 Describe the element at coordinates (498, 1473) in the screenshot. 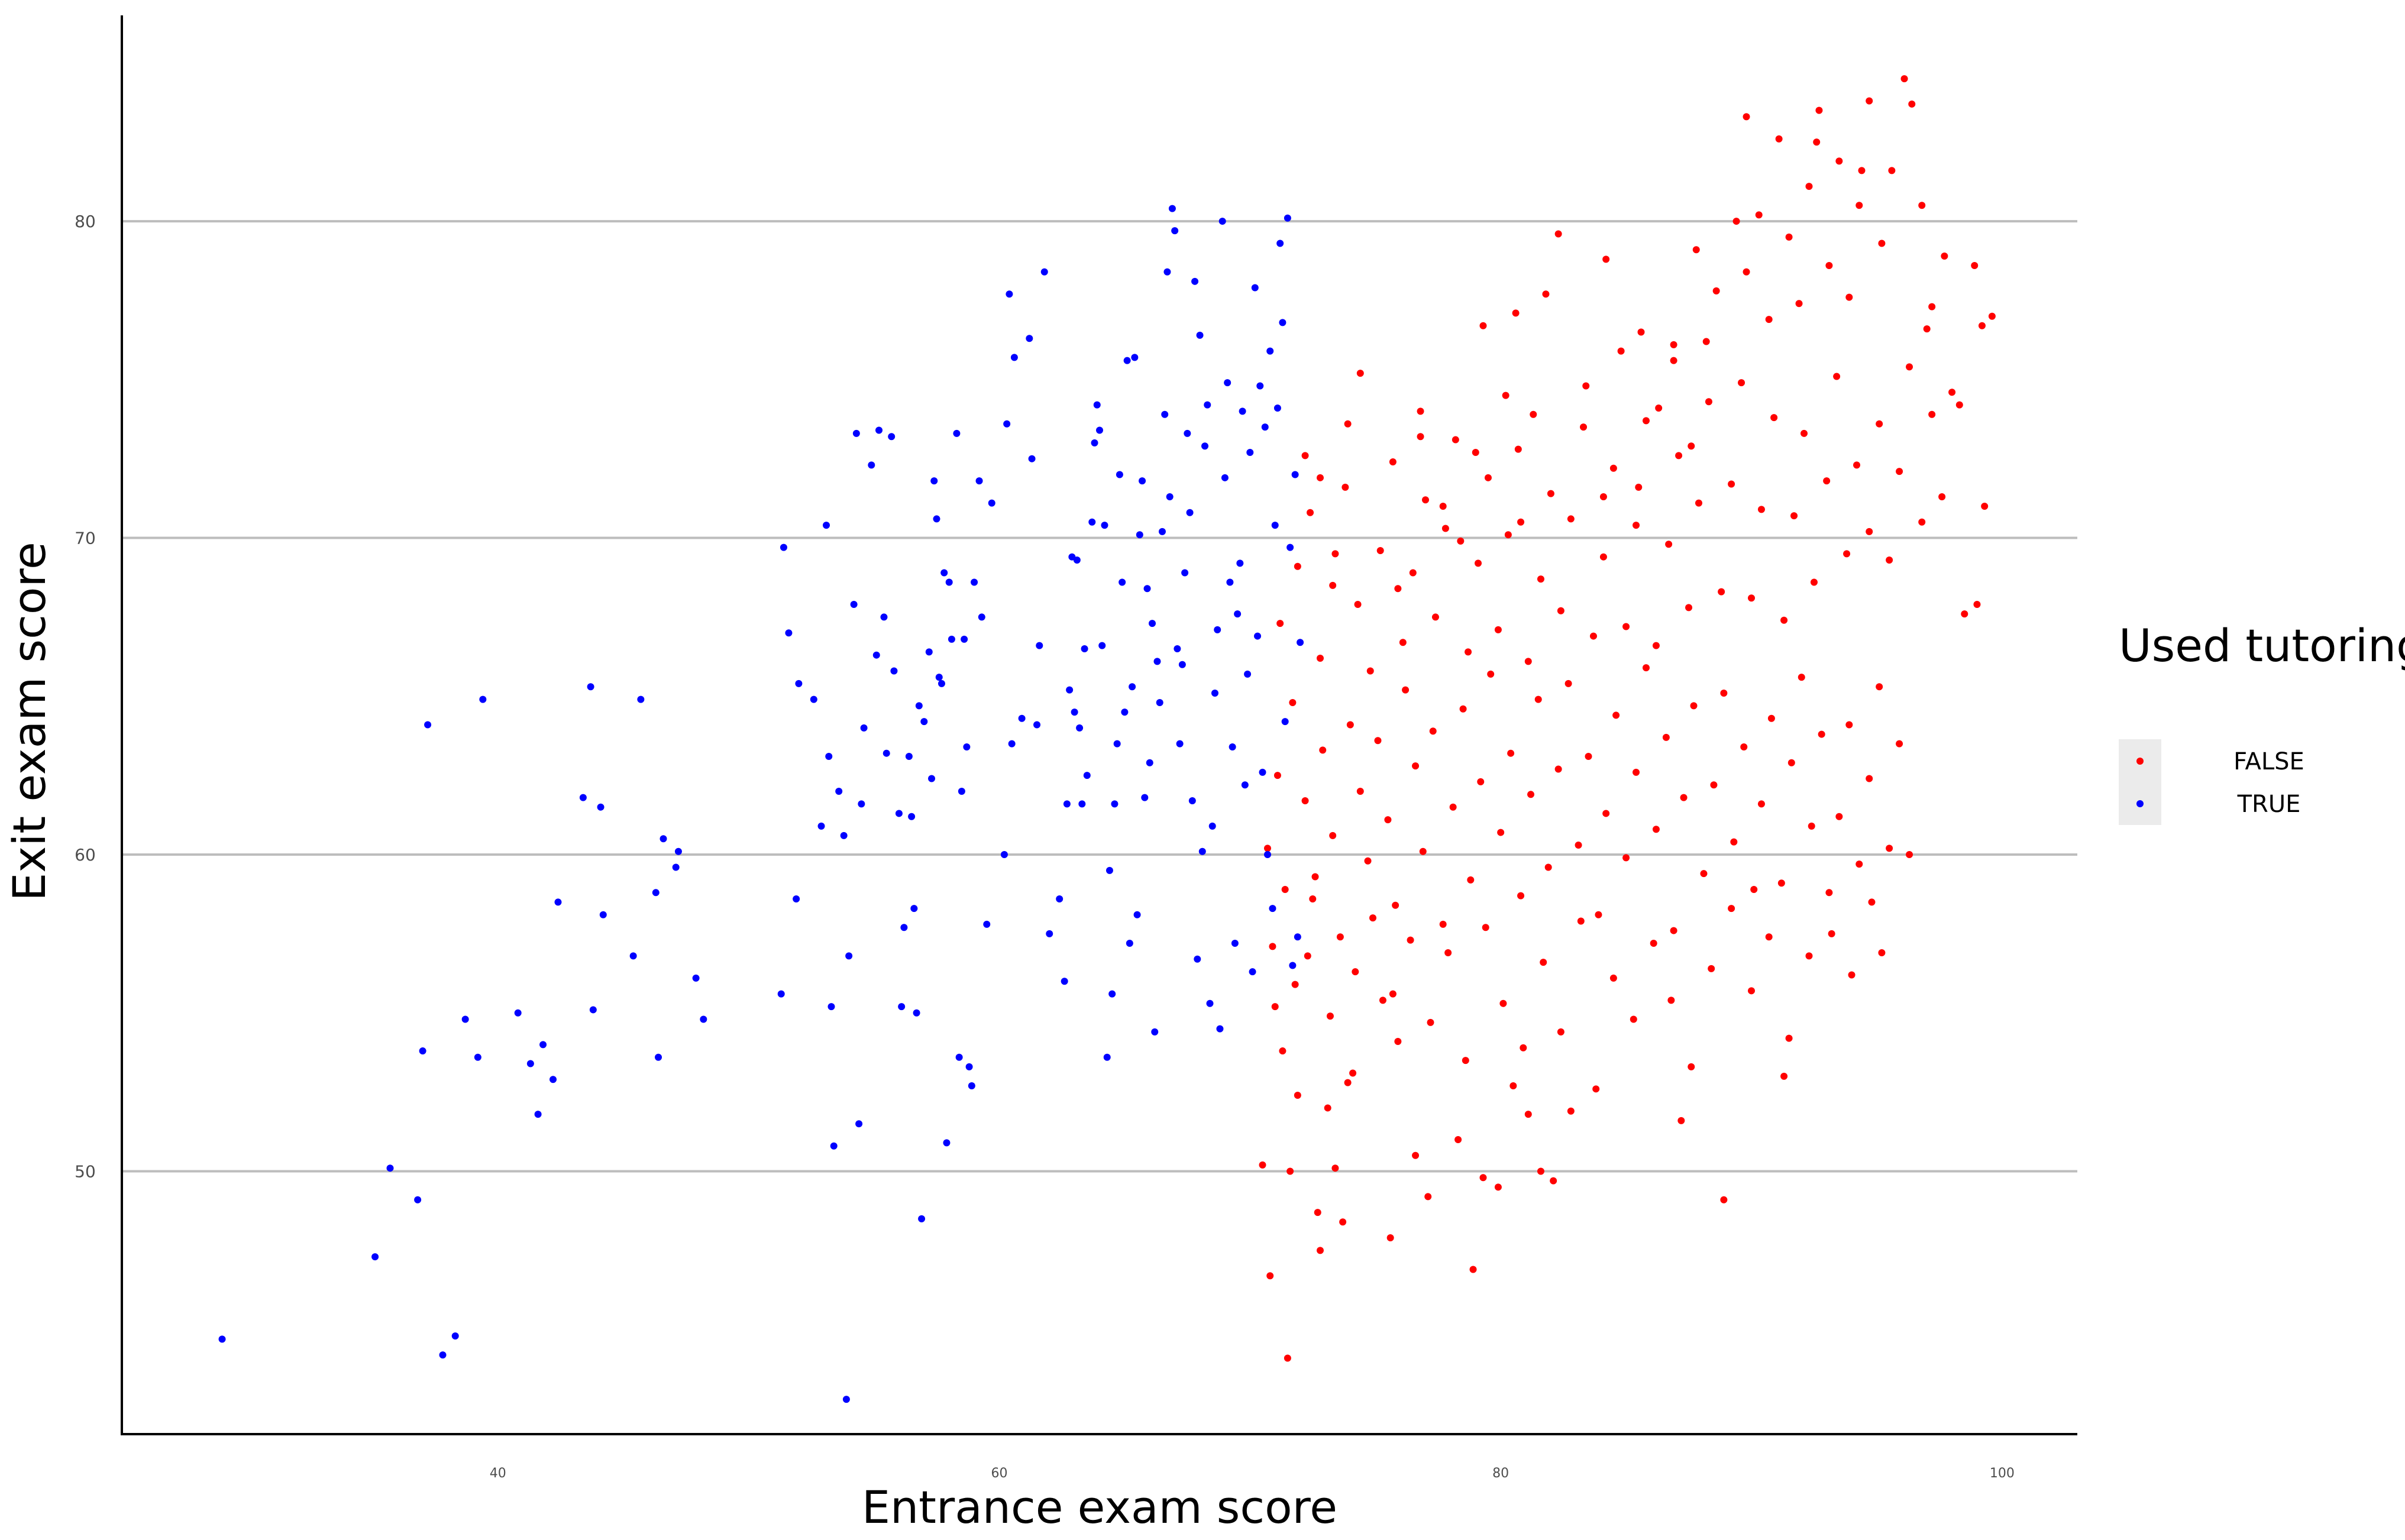

I see `x-tick-label: 40` at that location.